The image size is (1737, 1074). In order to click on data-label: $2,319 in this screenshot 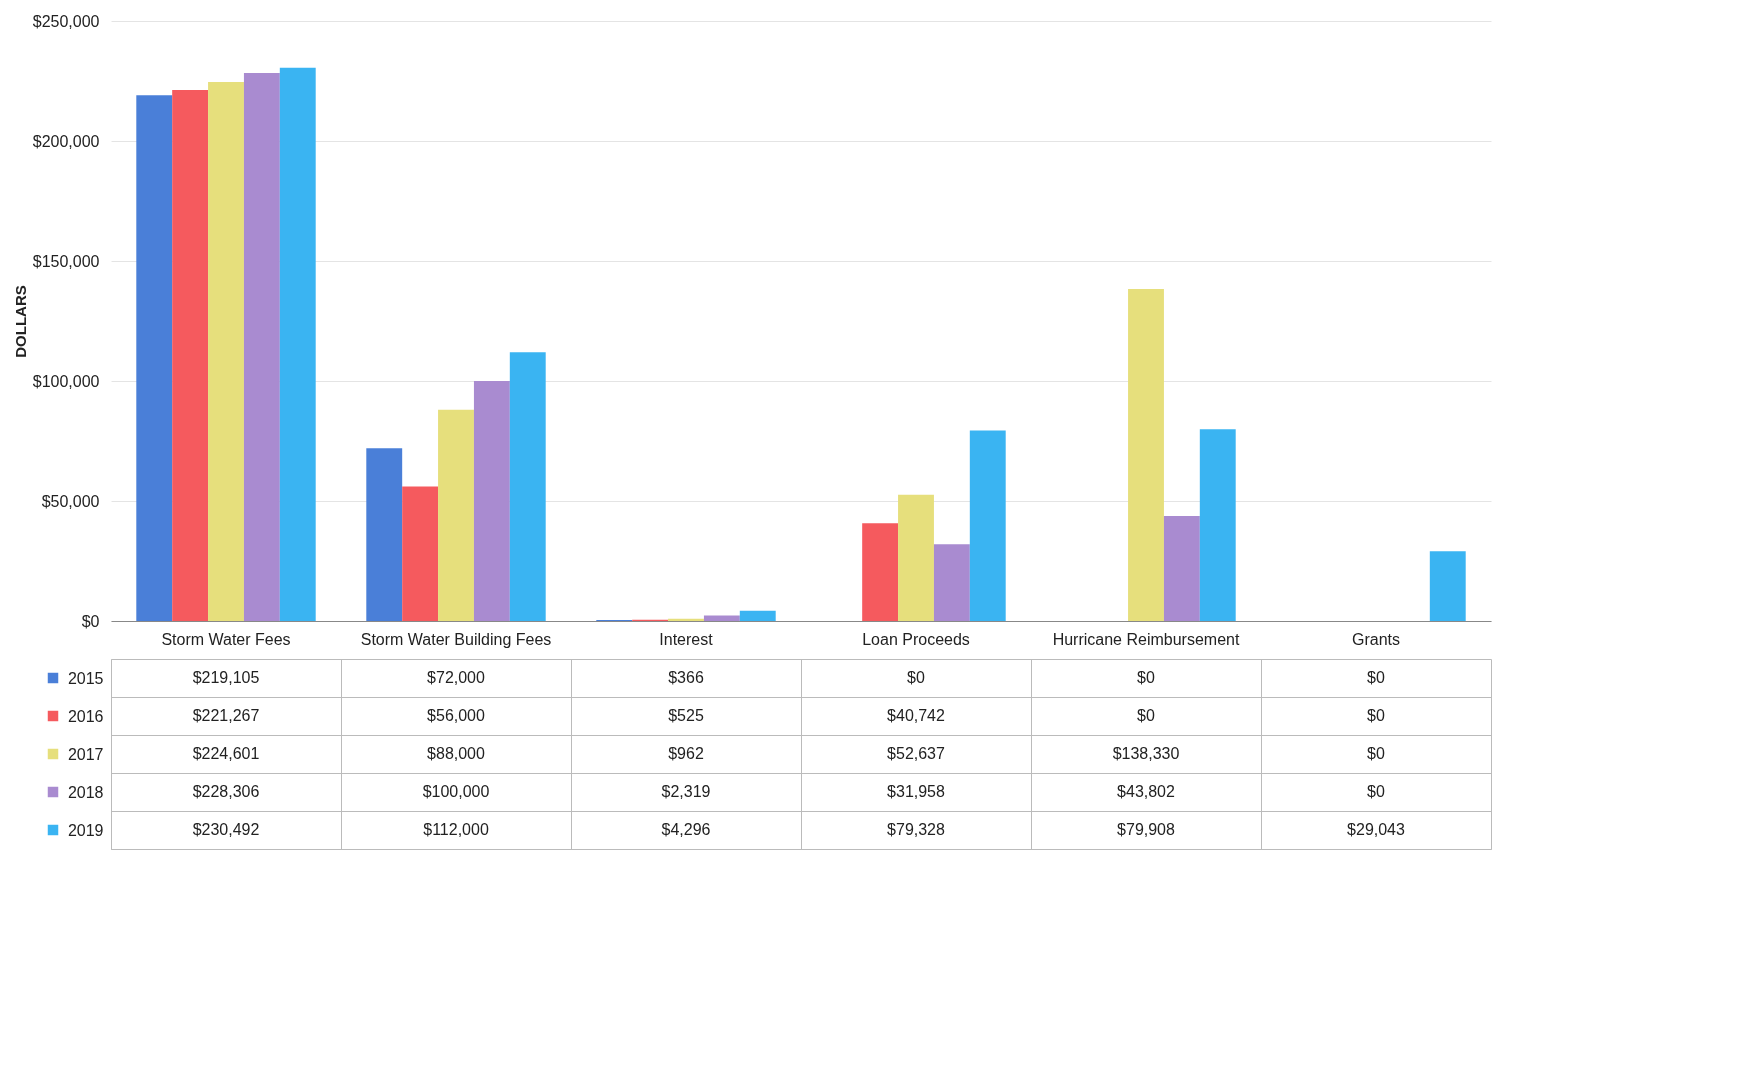, I will do `click(686, 791)`.